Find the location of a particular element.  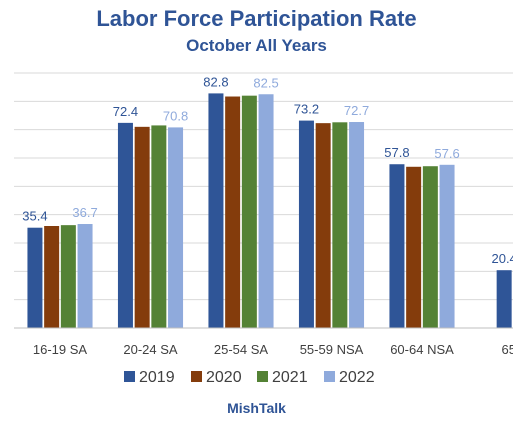

chart-subtitle: October All Years is located at coordinates (256, 45).